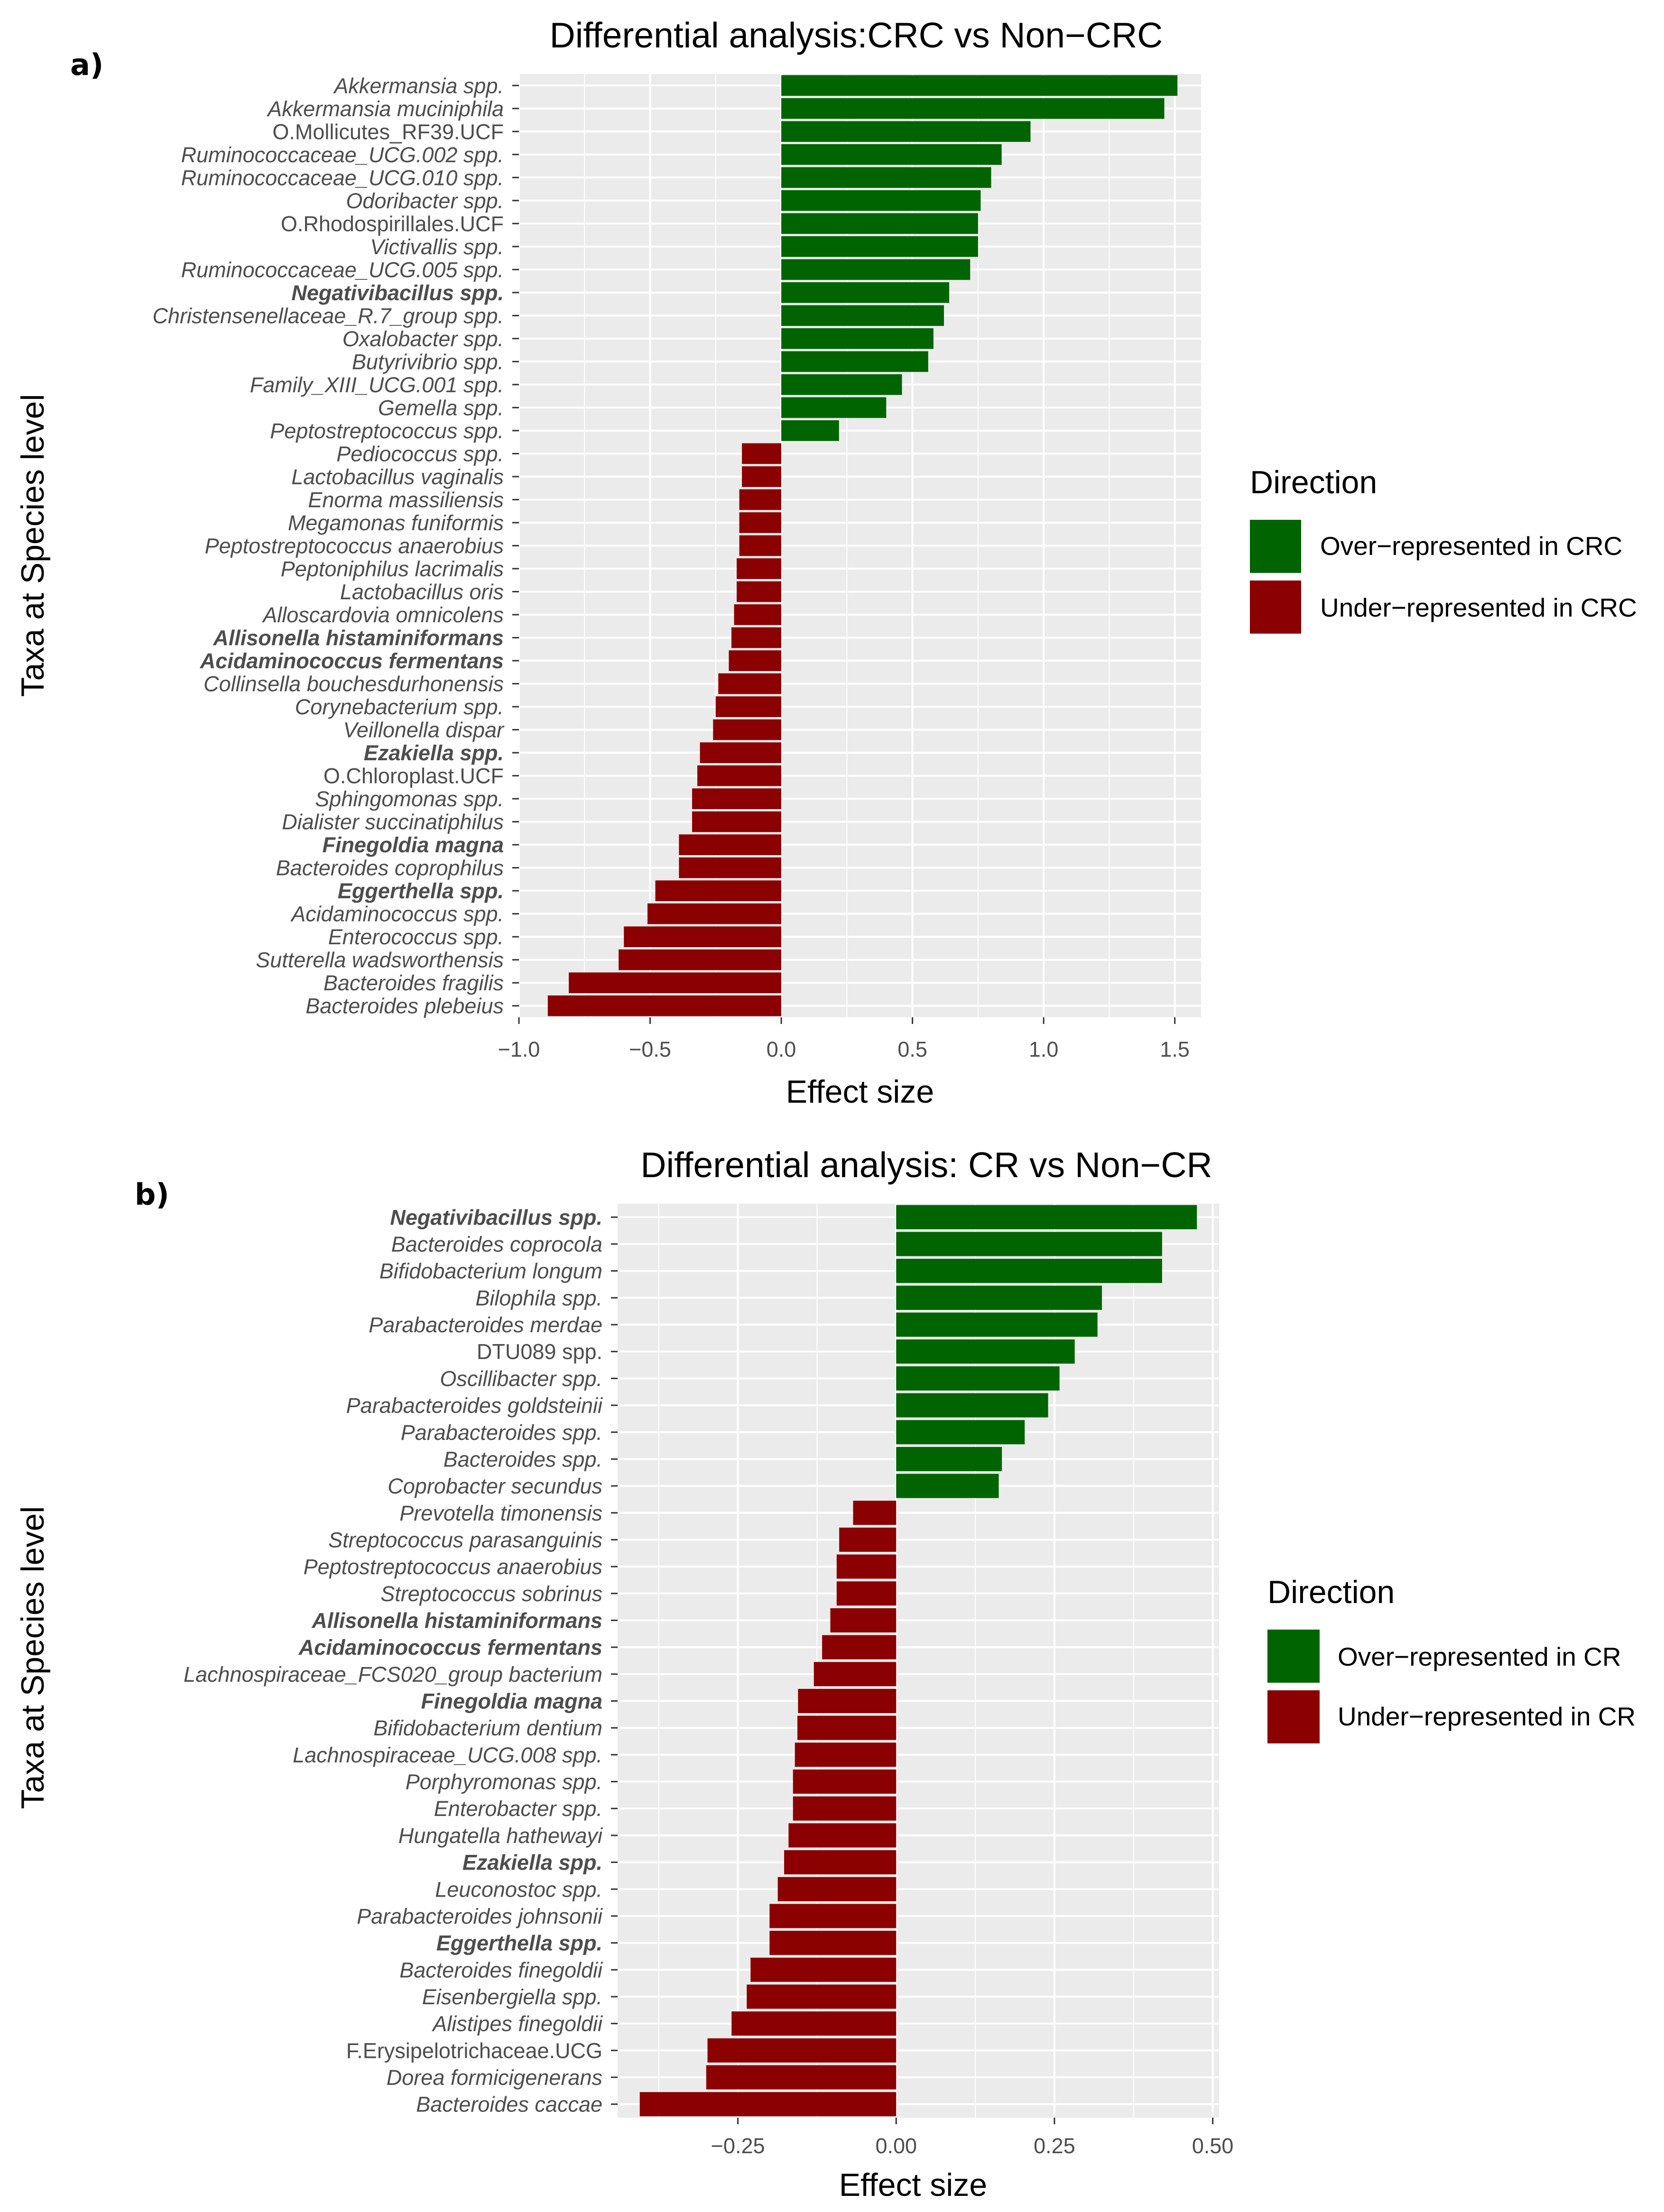 The width and height of the screenshot is (1664, 2212). What do you see at coordinates (1046, 1217) in the screenshot?
I see `b-bar-negativibacillus-spp` at bounding box center [1046, 1217].